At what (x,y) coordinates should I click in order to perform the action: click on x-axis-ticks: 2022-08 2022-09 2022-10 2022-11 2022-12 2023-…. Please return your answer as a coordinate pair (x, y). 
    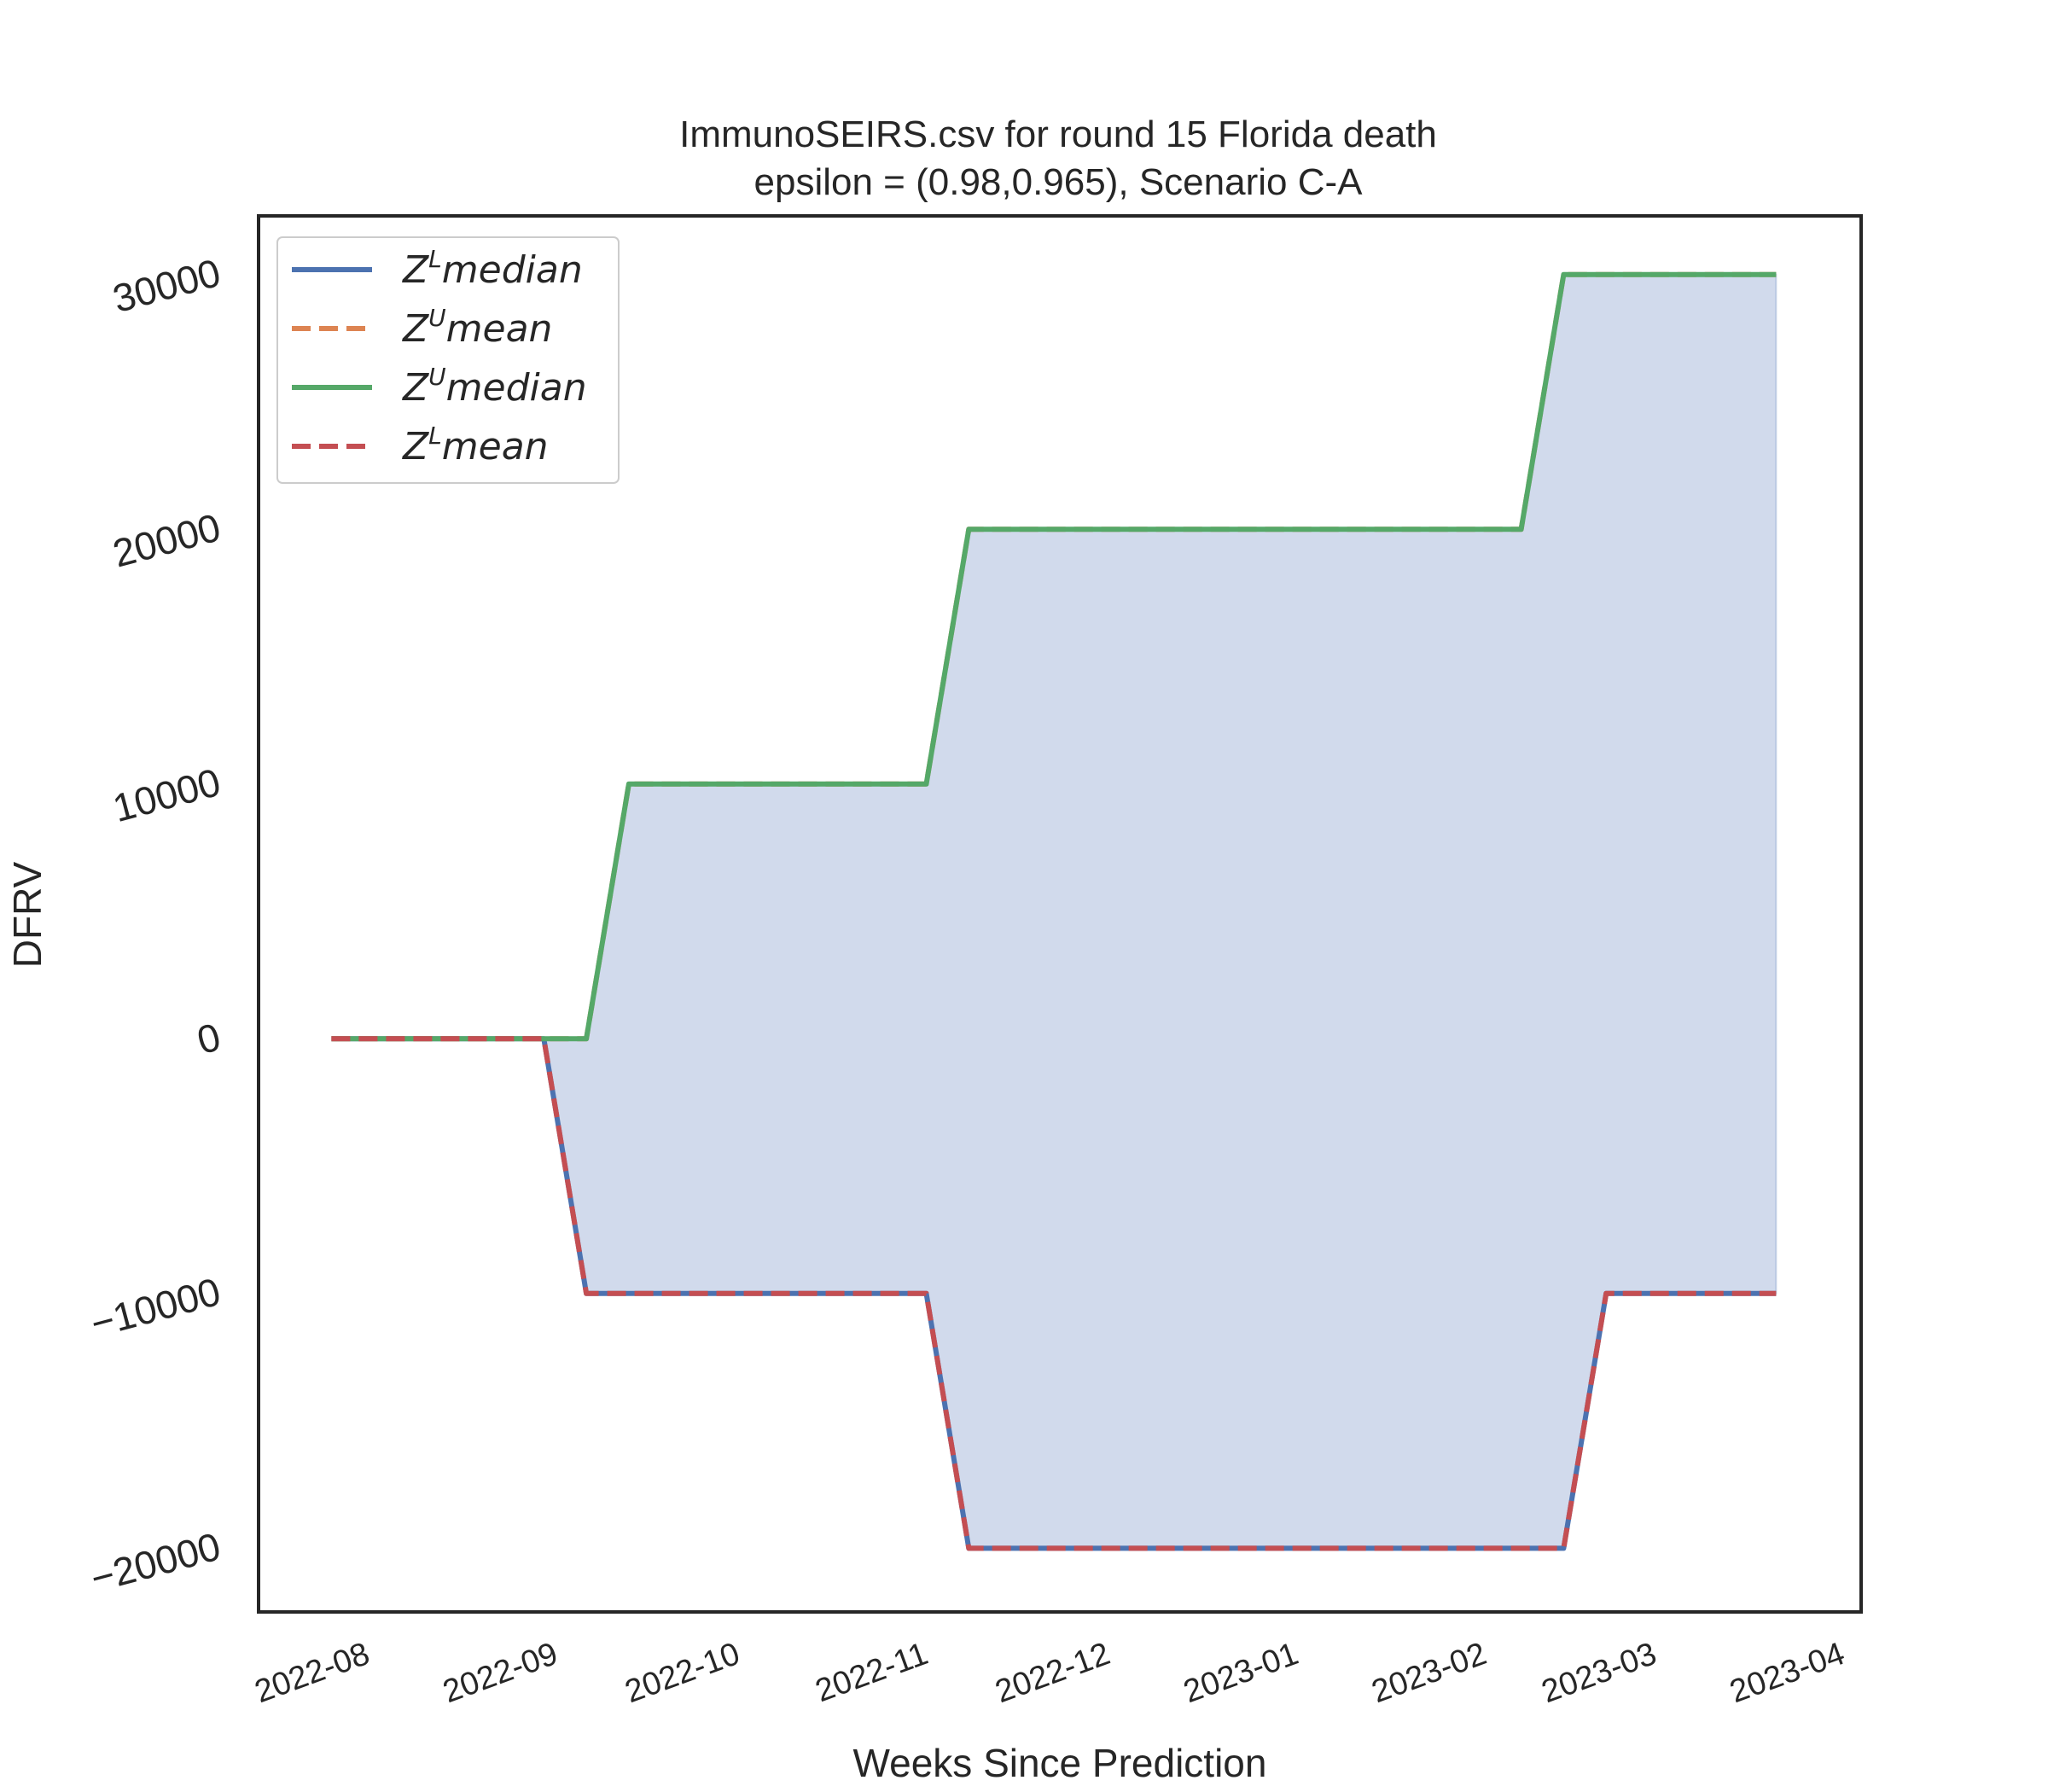
    Looking at the image, I should click on (1049, 1673).